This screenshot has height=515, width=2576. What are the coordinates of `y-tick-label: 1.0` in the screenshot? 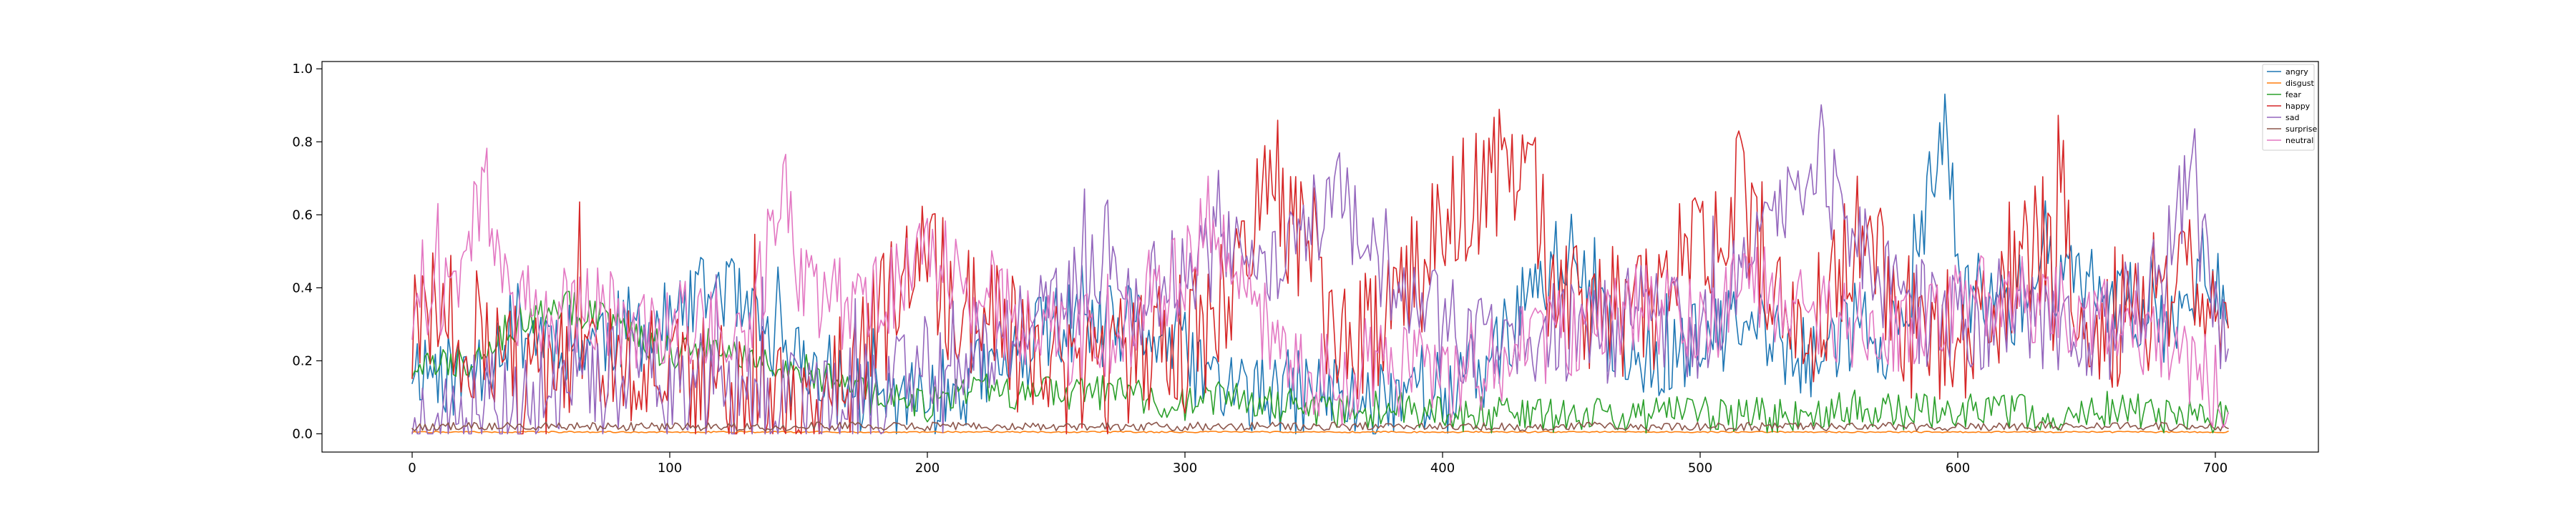 It's located at (302, 69).